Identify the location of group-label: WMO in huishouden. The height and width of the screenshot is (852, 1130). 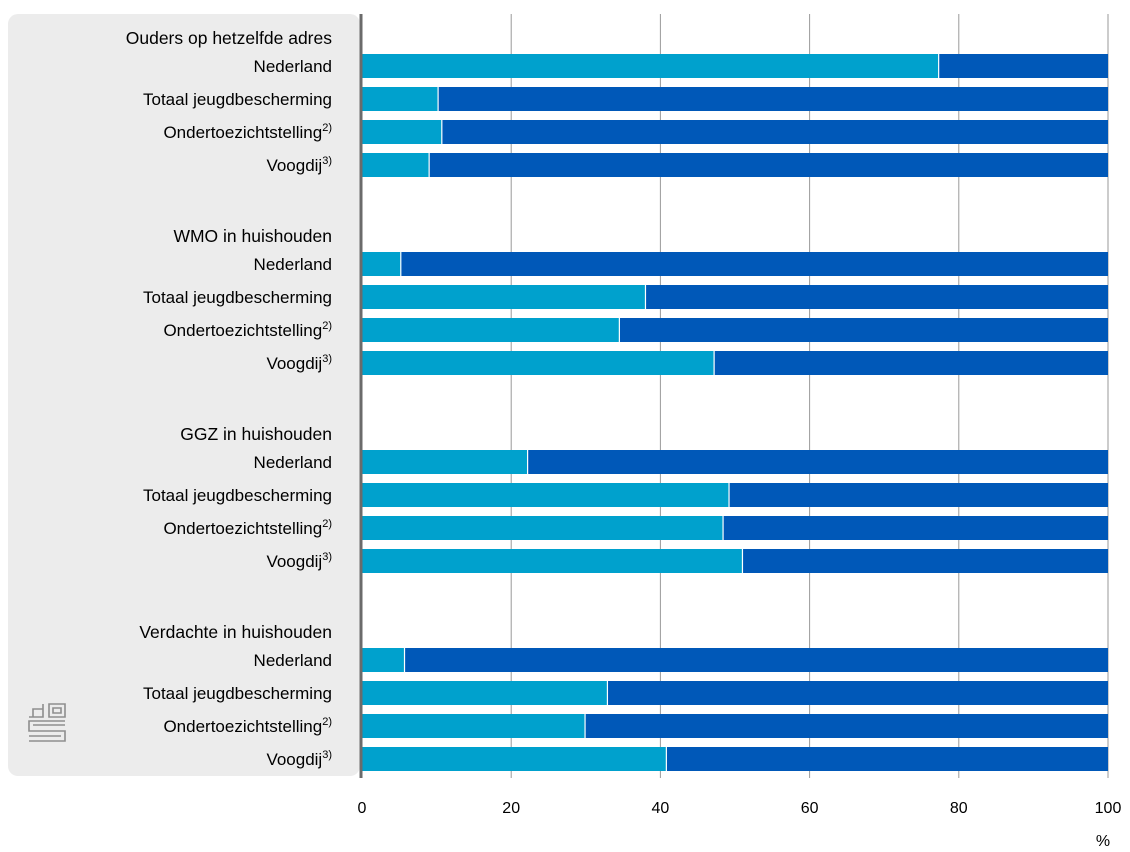
(252, 236).